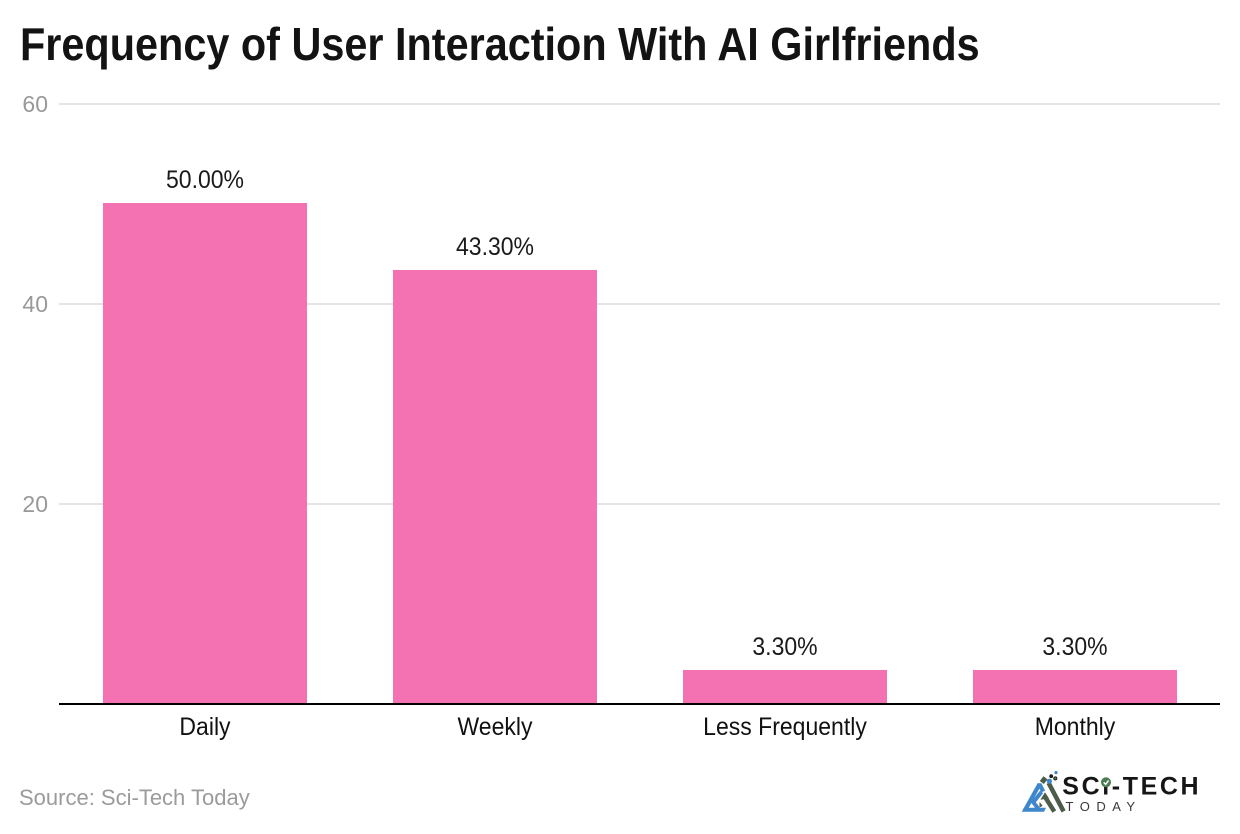 The height and width of the screenshot is (834, 1240). What do you see at coordinates (1131, 787) in the screenshot?
I see `svg-text: SCı-TECH` at bounding box center [1131, 787].